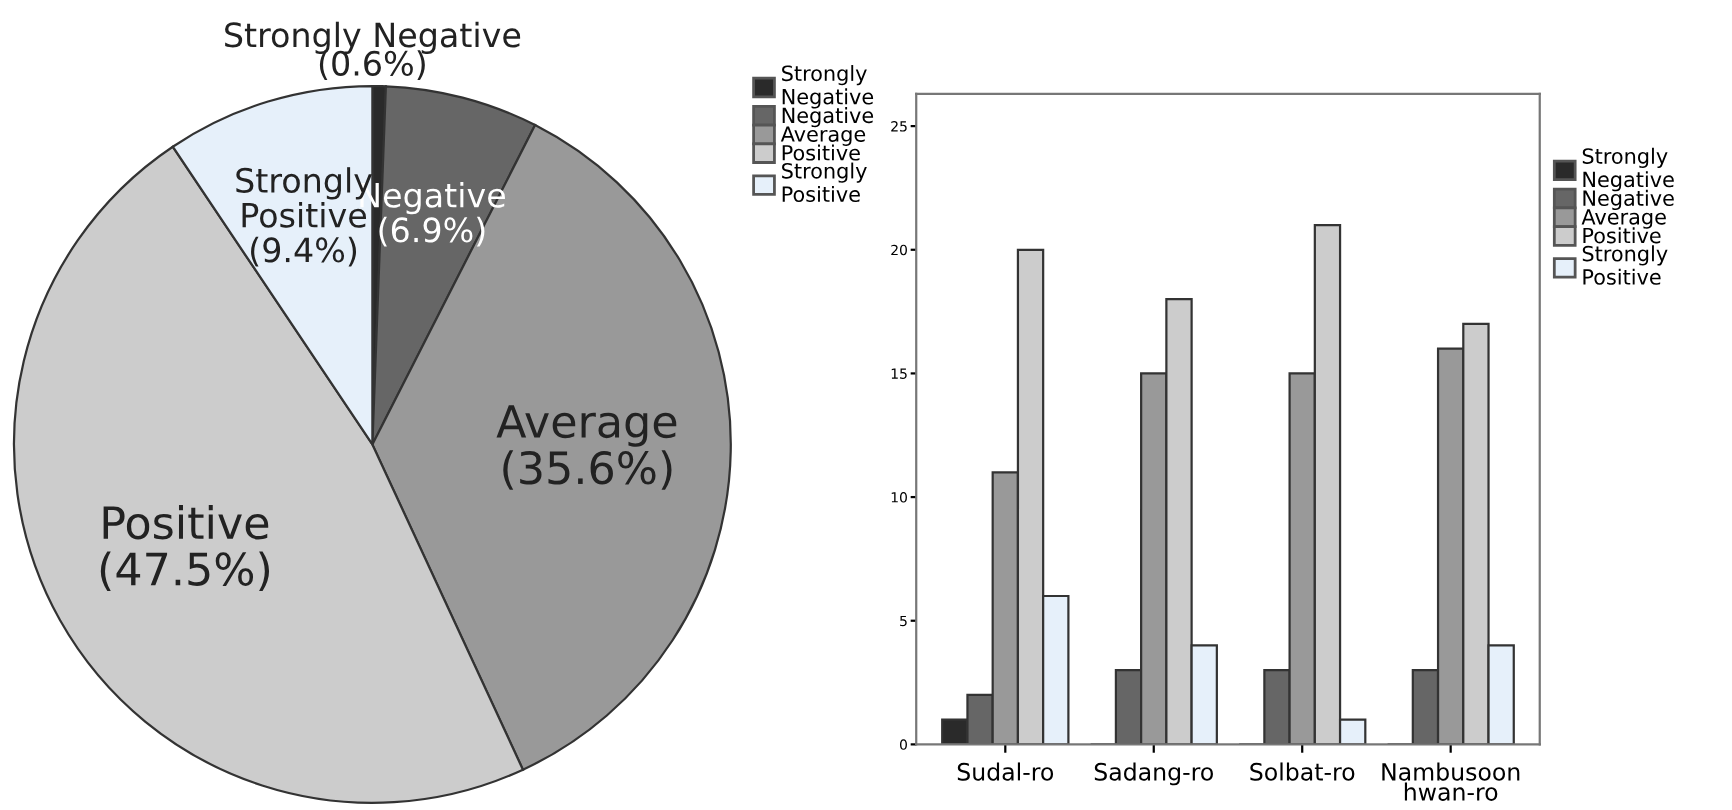 Image resolution: width=1732 pixels, height=810 pixels. I want to click on data-label: (0.6%), so click(372, 65).